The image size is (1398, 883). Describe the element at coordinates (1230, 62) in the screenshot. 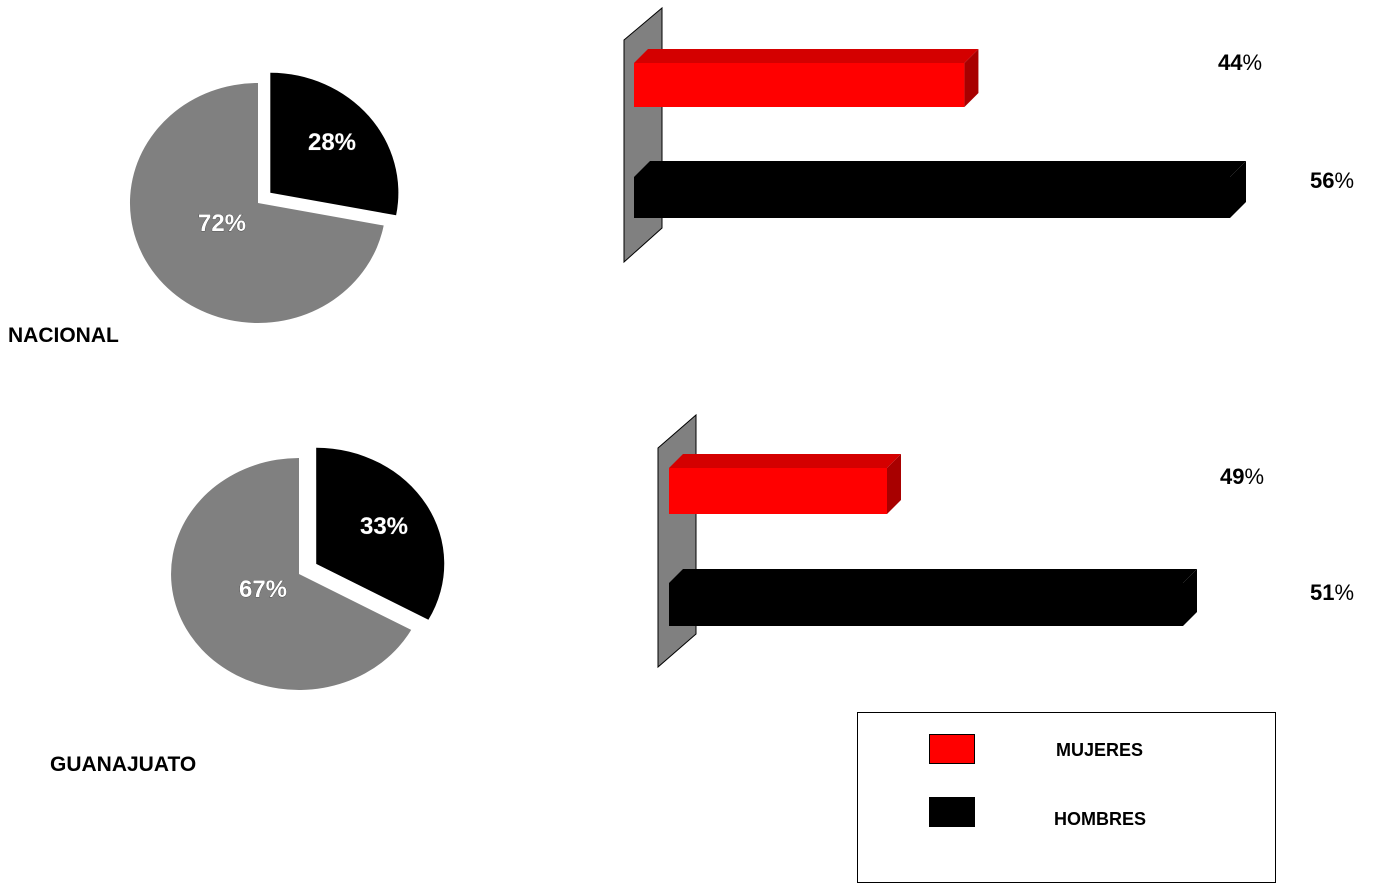

I see `pct-value: 44` at that location.